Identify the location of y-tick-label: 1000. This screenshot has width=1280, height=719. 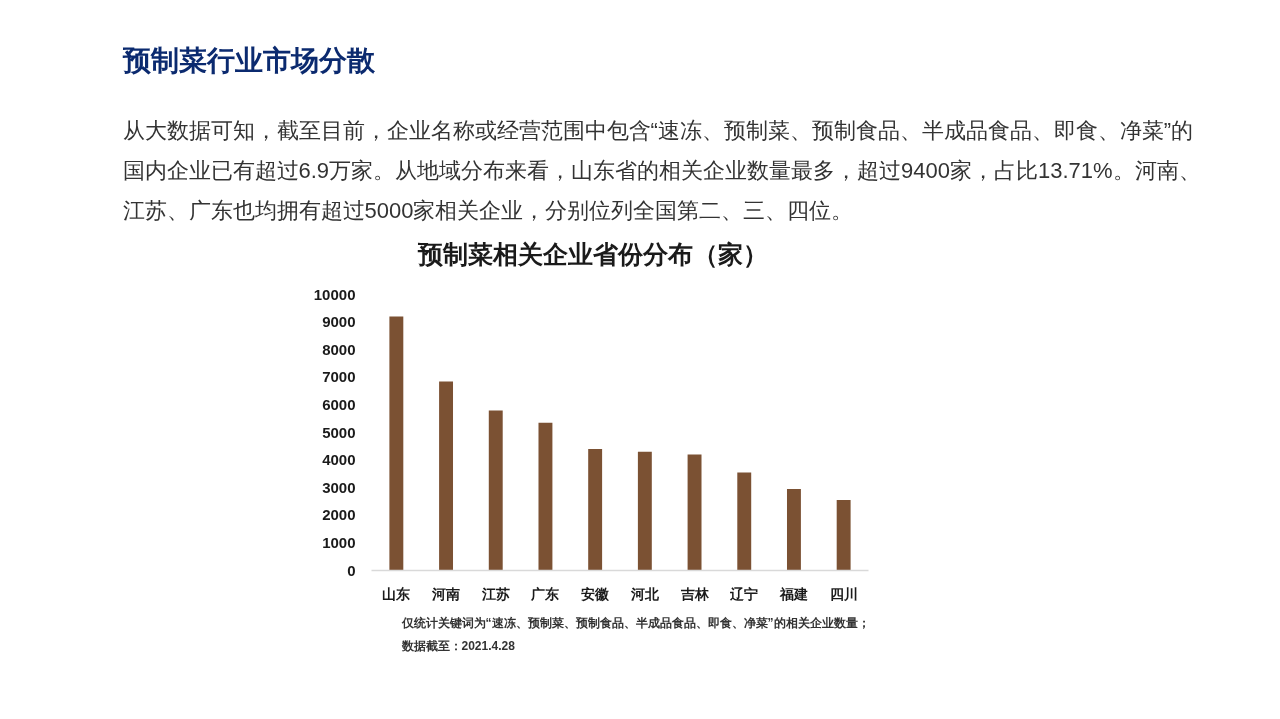
(339, 542).